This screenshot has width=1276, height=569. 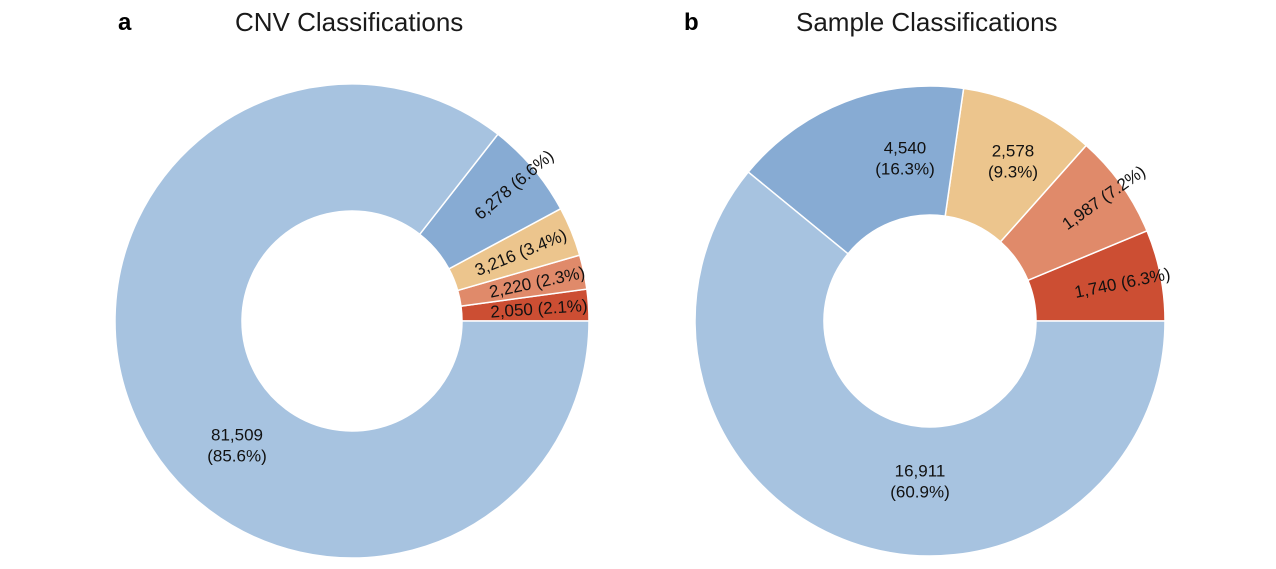 I want to click on slice-label-1: 16,911 (60.9%), so click(x=920, y=482).